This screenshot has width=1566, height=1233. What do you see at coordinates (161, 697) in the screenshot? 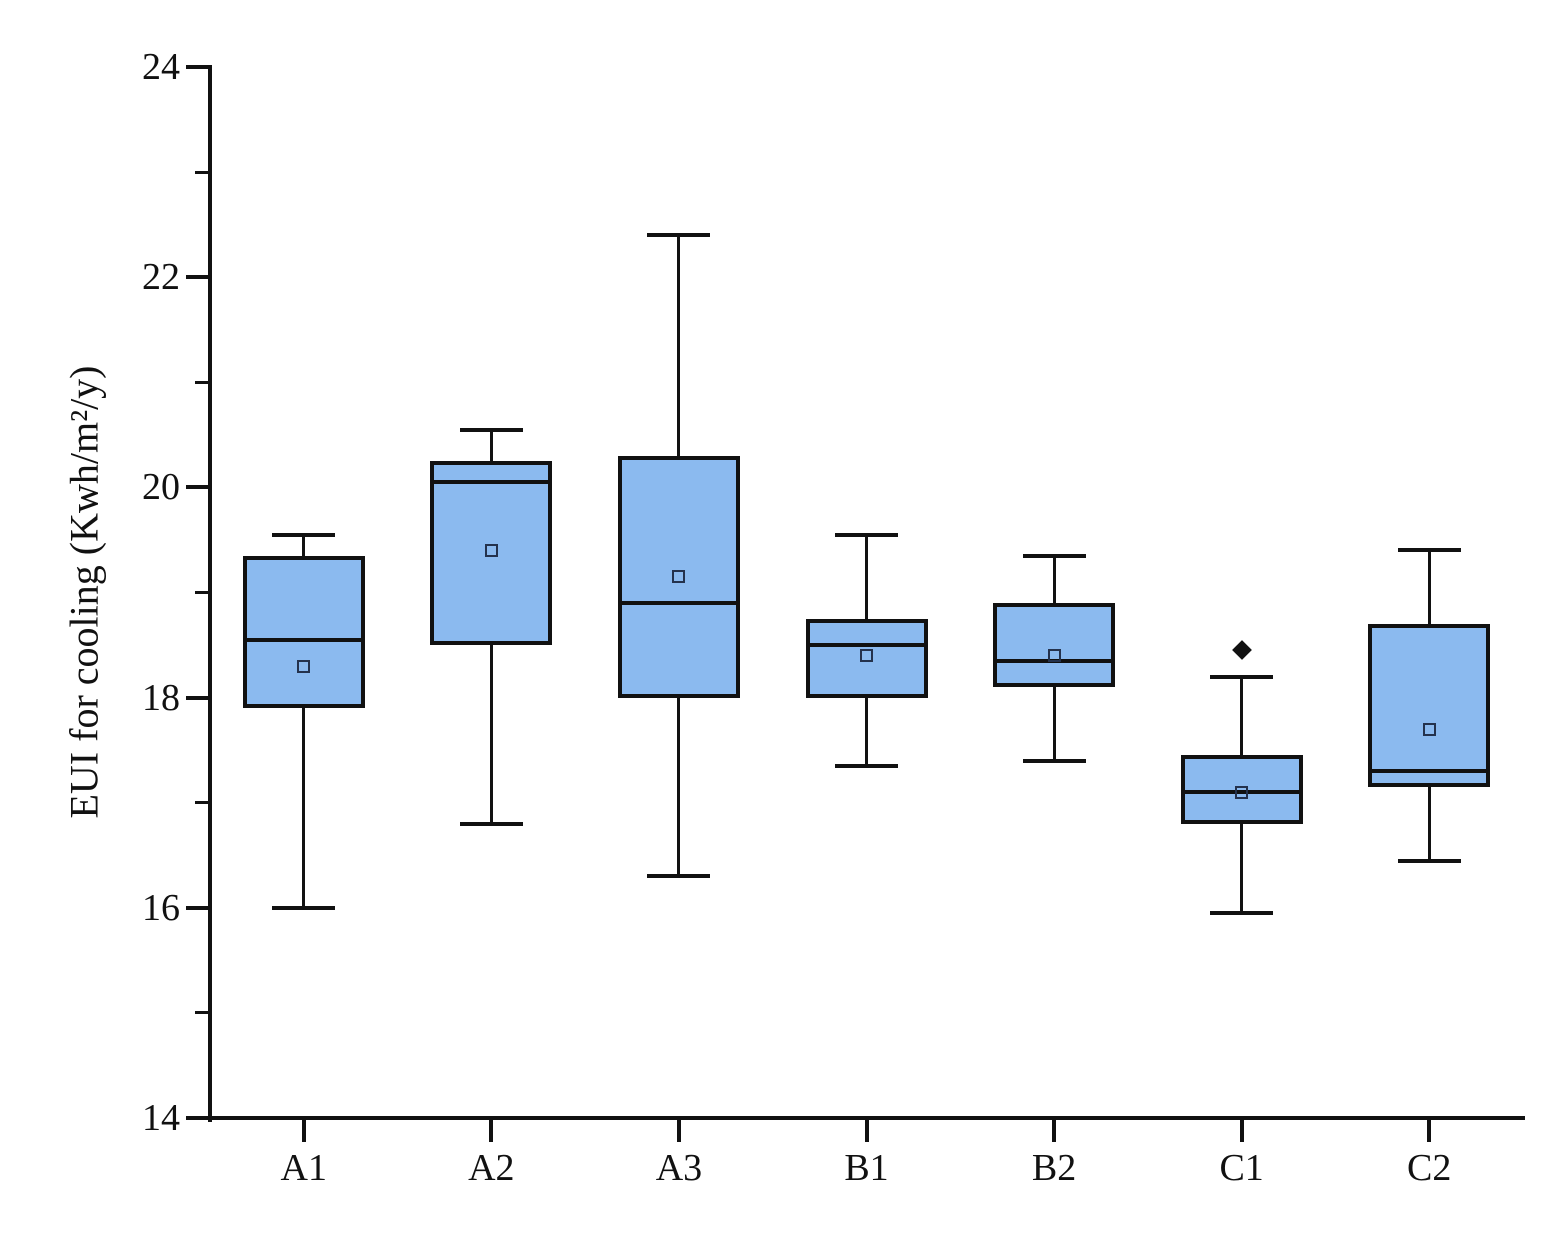
I see `y-tick-label: 18` at bounding box center [161, 697].